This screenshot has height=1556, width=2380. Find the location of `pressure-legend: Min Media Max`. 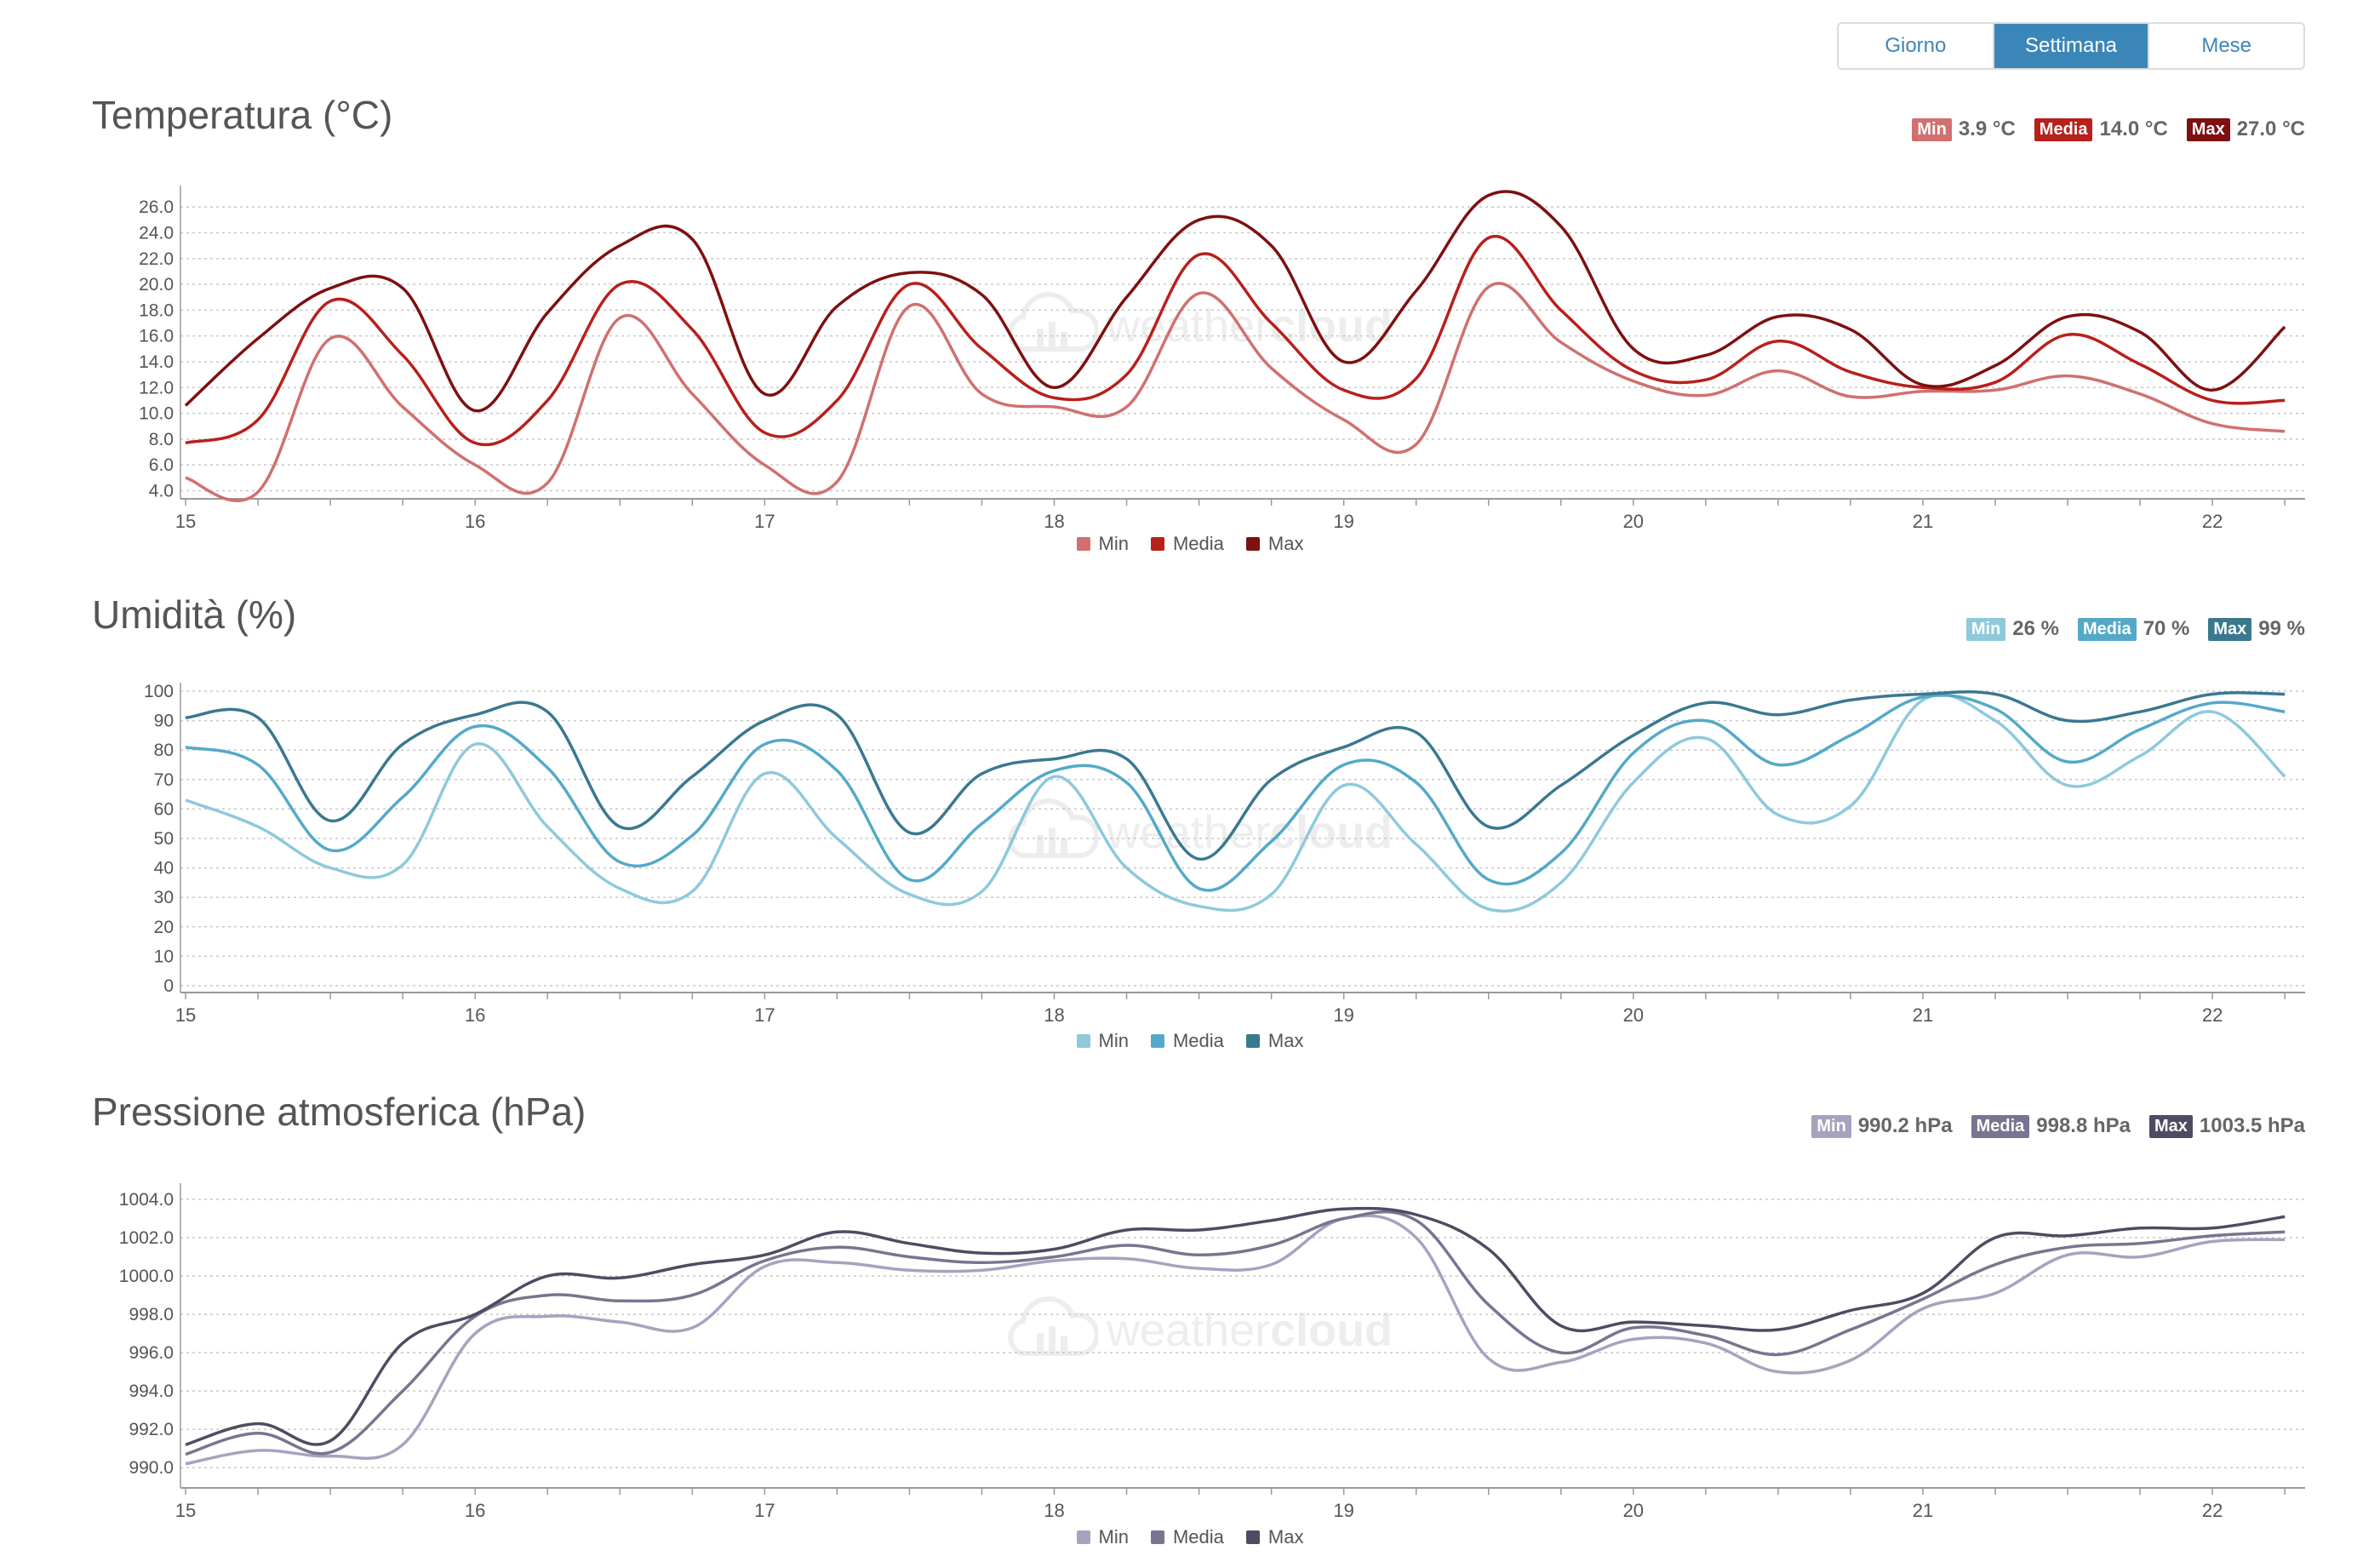

pressure-legend: Min Media Max is located at coordinates (1190, 1537).